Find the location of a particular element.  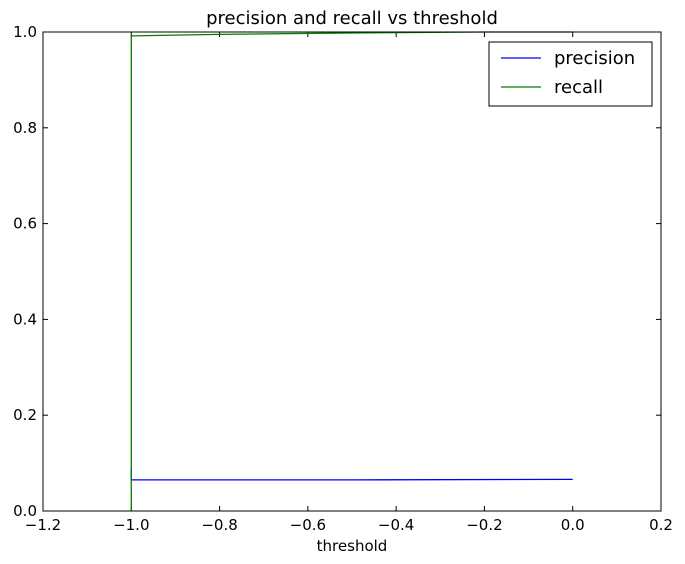

x-tick-label: −0.4 is located at coordinates (396, 525).